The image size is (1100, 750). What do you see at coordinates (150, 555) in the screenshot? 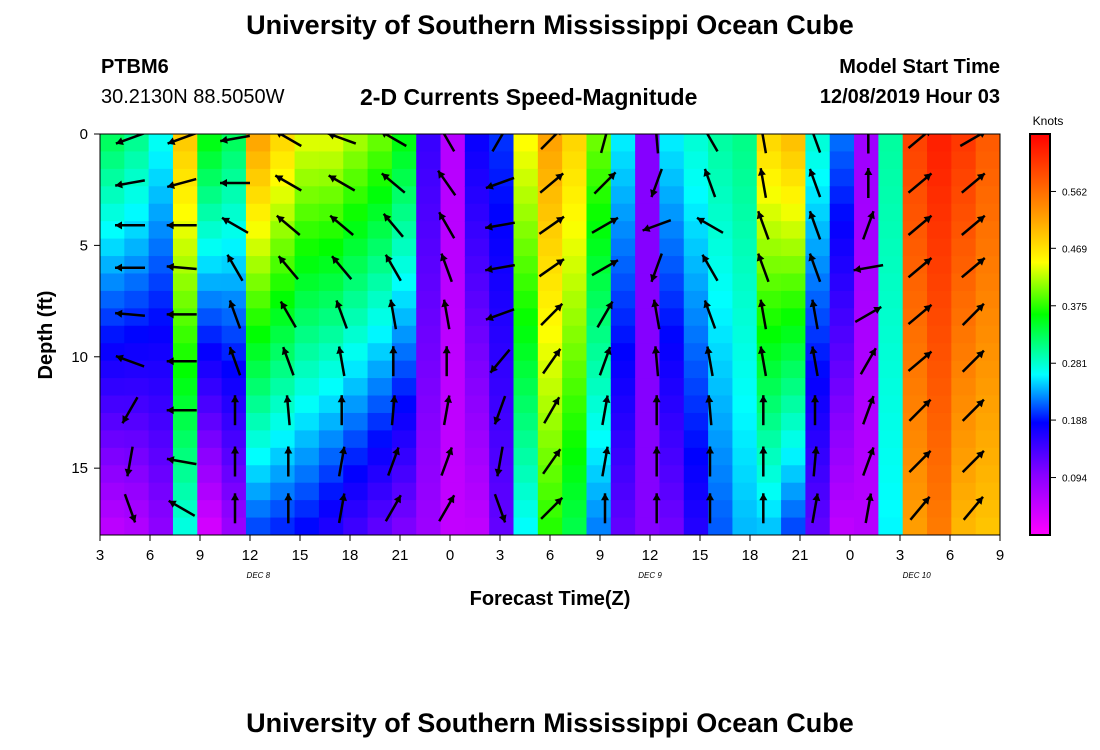
I see `x-tick-label: 6` at bounding box center [150, 555].